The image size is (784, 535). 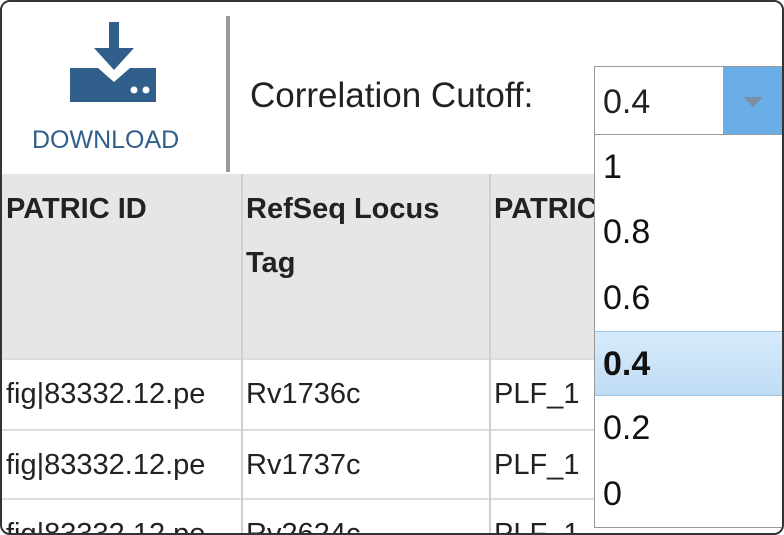 I want to click on table-cell: Rv2624c, so click(x=303, y=526).